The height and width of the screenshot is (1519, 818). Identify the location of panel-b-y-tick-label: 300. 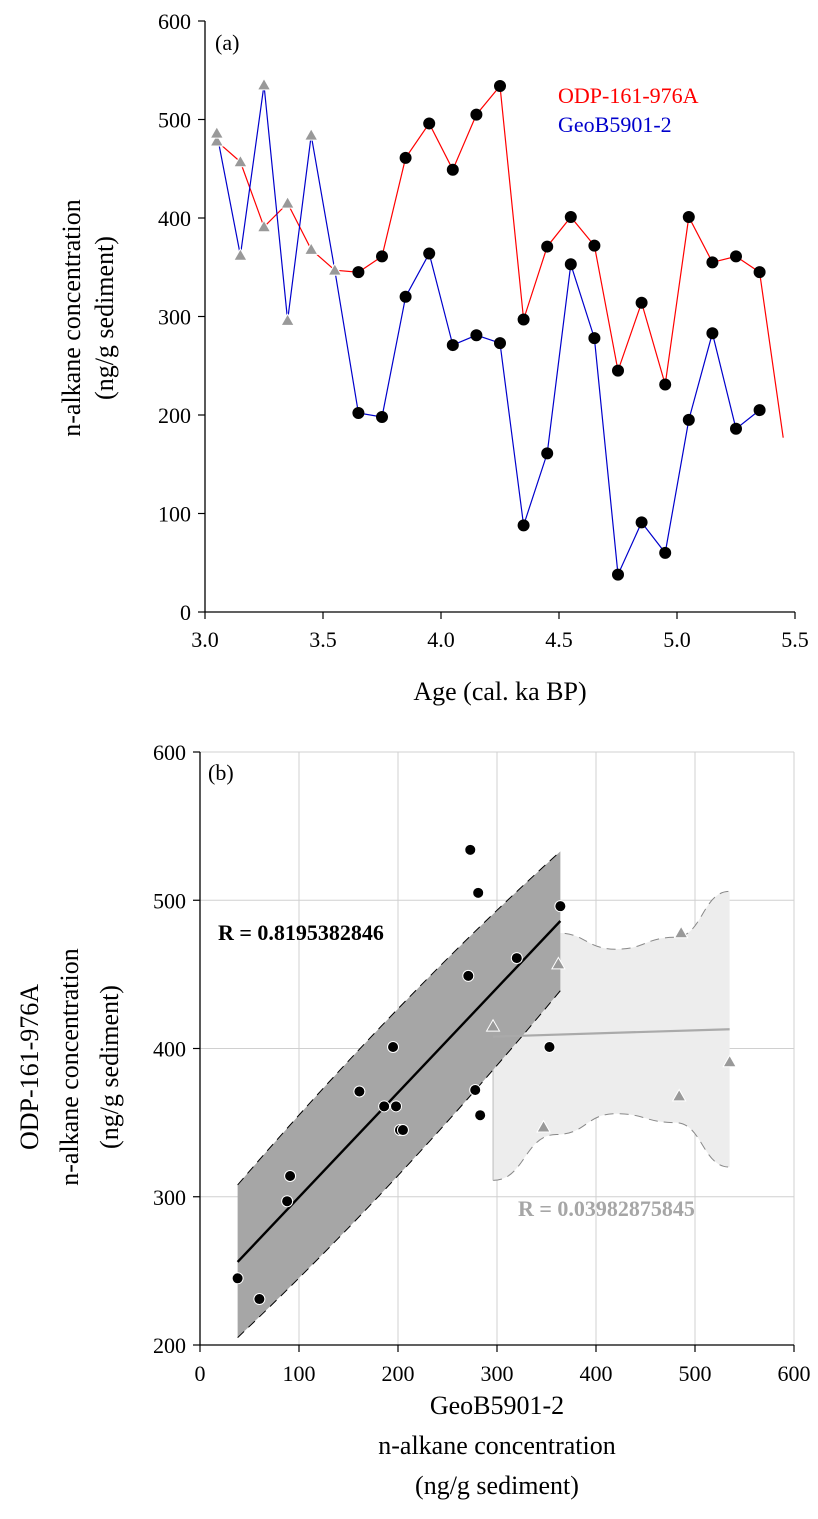
(169, 1197).